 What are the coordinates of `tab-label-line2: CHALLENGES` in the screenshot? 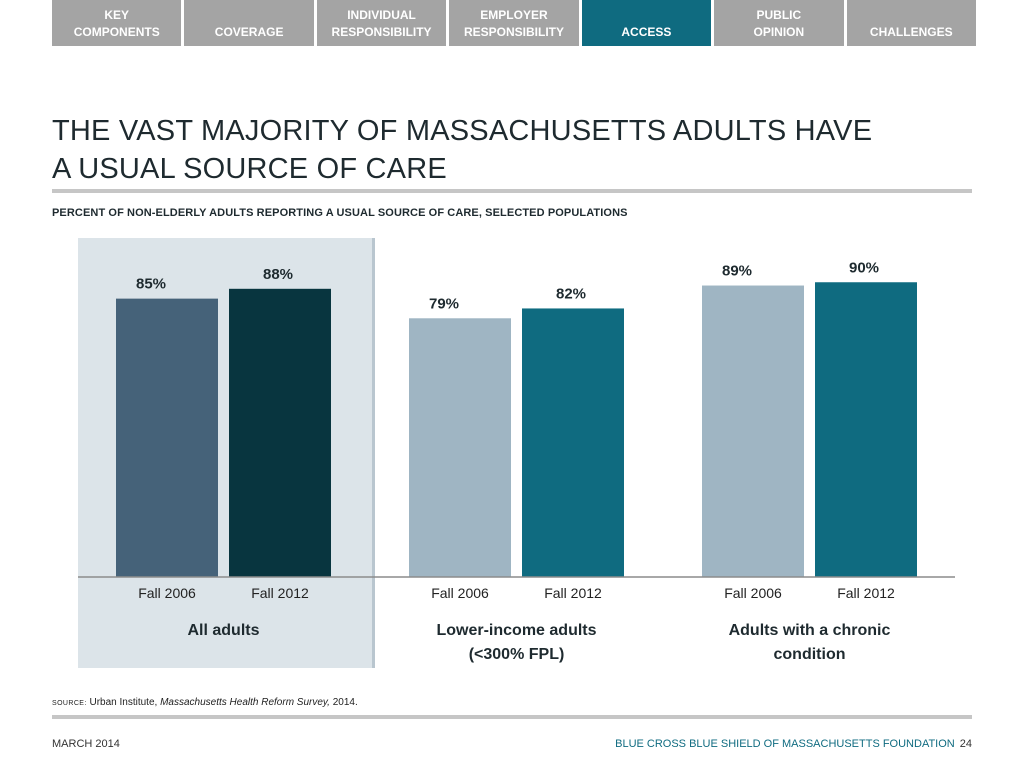 It's located at (911, 32).